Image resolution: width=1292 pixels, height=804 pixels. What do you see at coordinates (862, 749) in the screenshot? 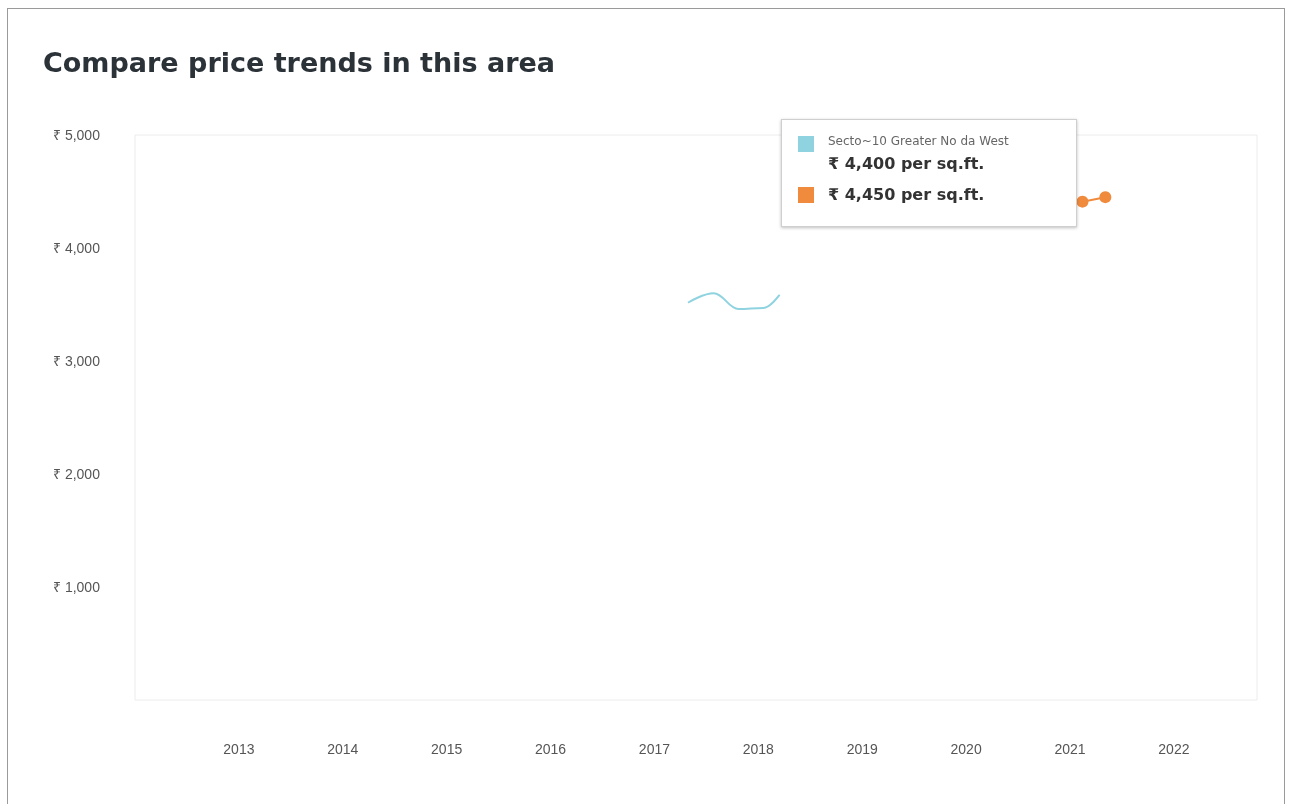
I see `x-tick-label: 2019` at bounding box center [862, 749].